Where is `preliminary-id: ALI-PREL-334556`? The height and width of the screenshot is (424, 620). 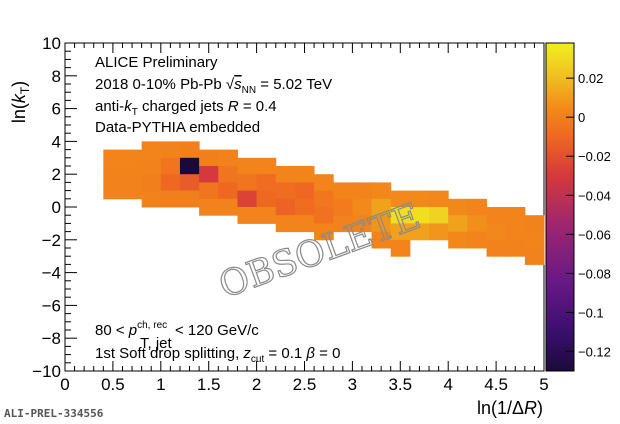 preliminary-id: ALI-PREL-334556 is located at coordinates (54, 413).